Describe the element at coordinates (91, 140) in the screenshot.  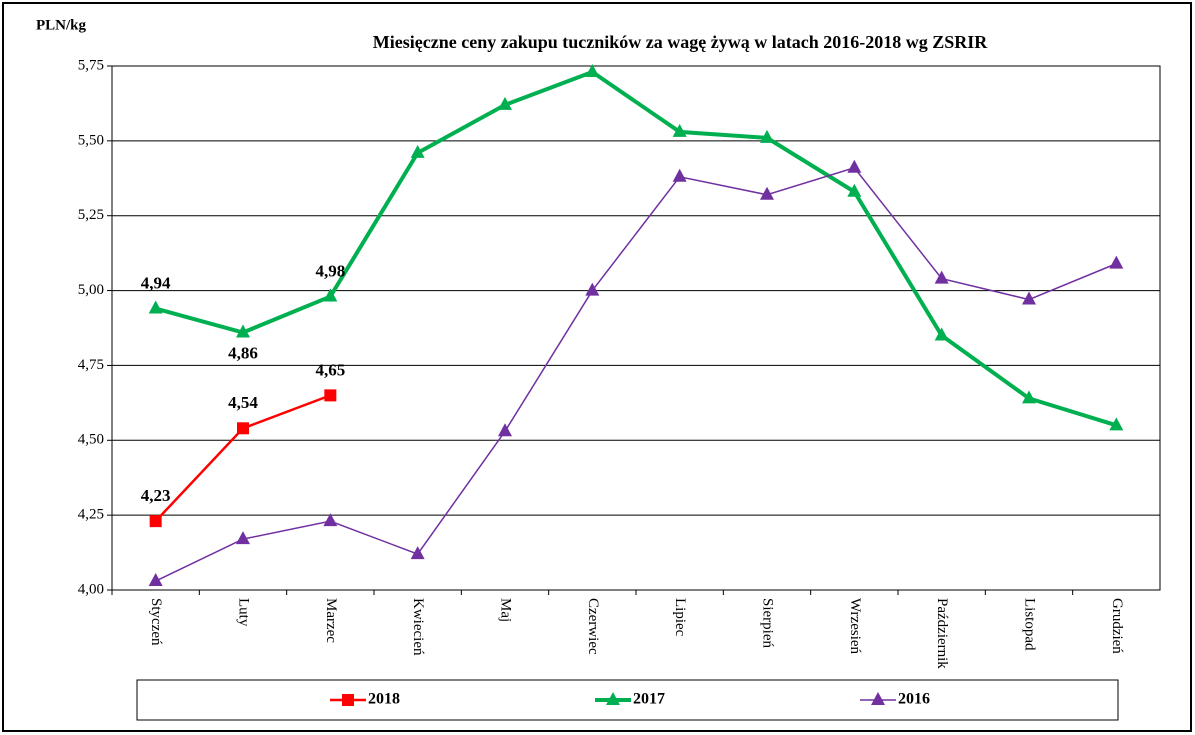
I see `y-tick-label: 5,50` at that location.